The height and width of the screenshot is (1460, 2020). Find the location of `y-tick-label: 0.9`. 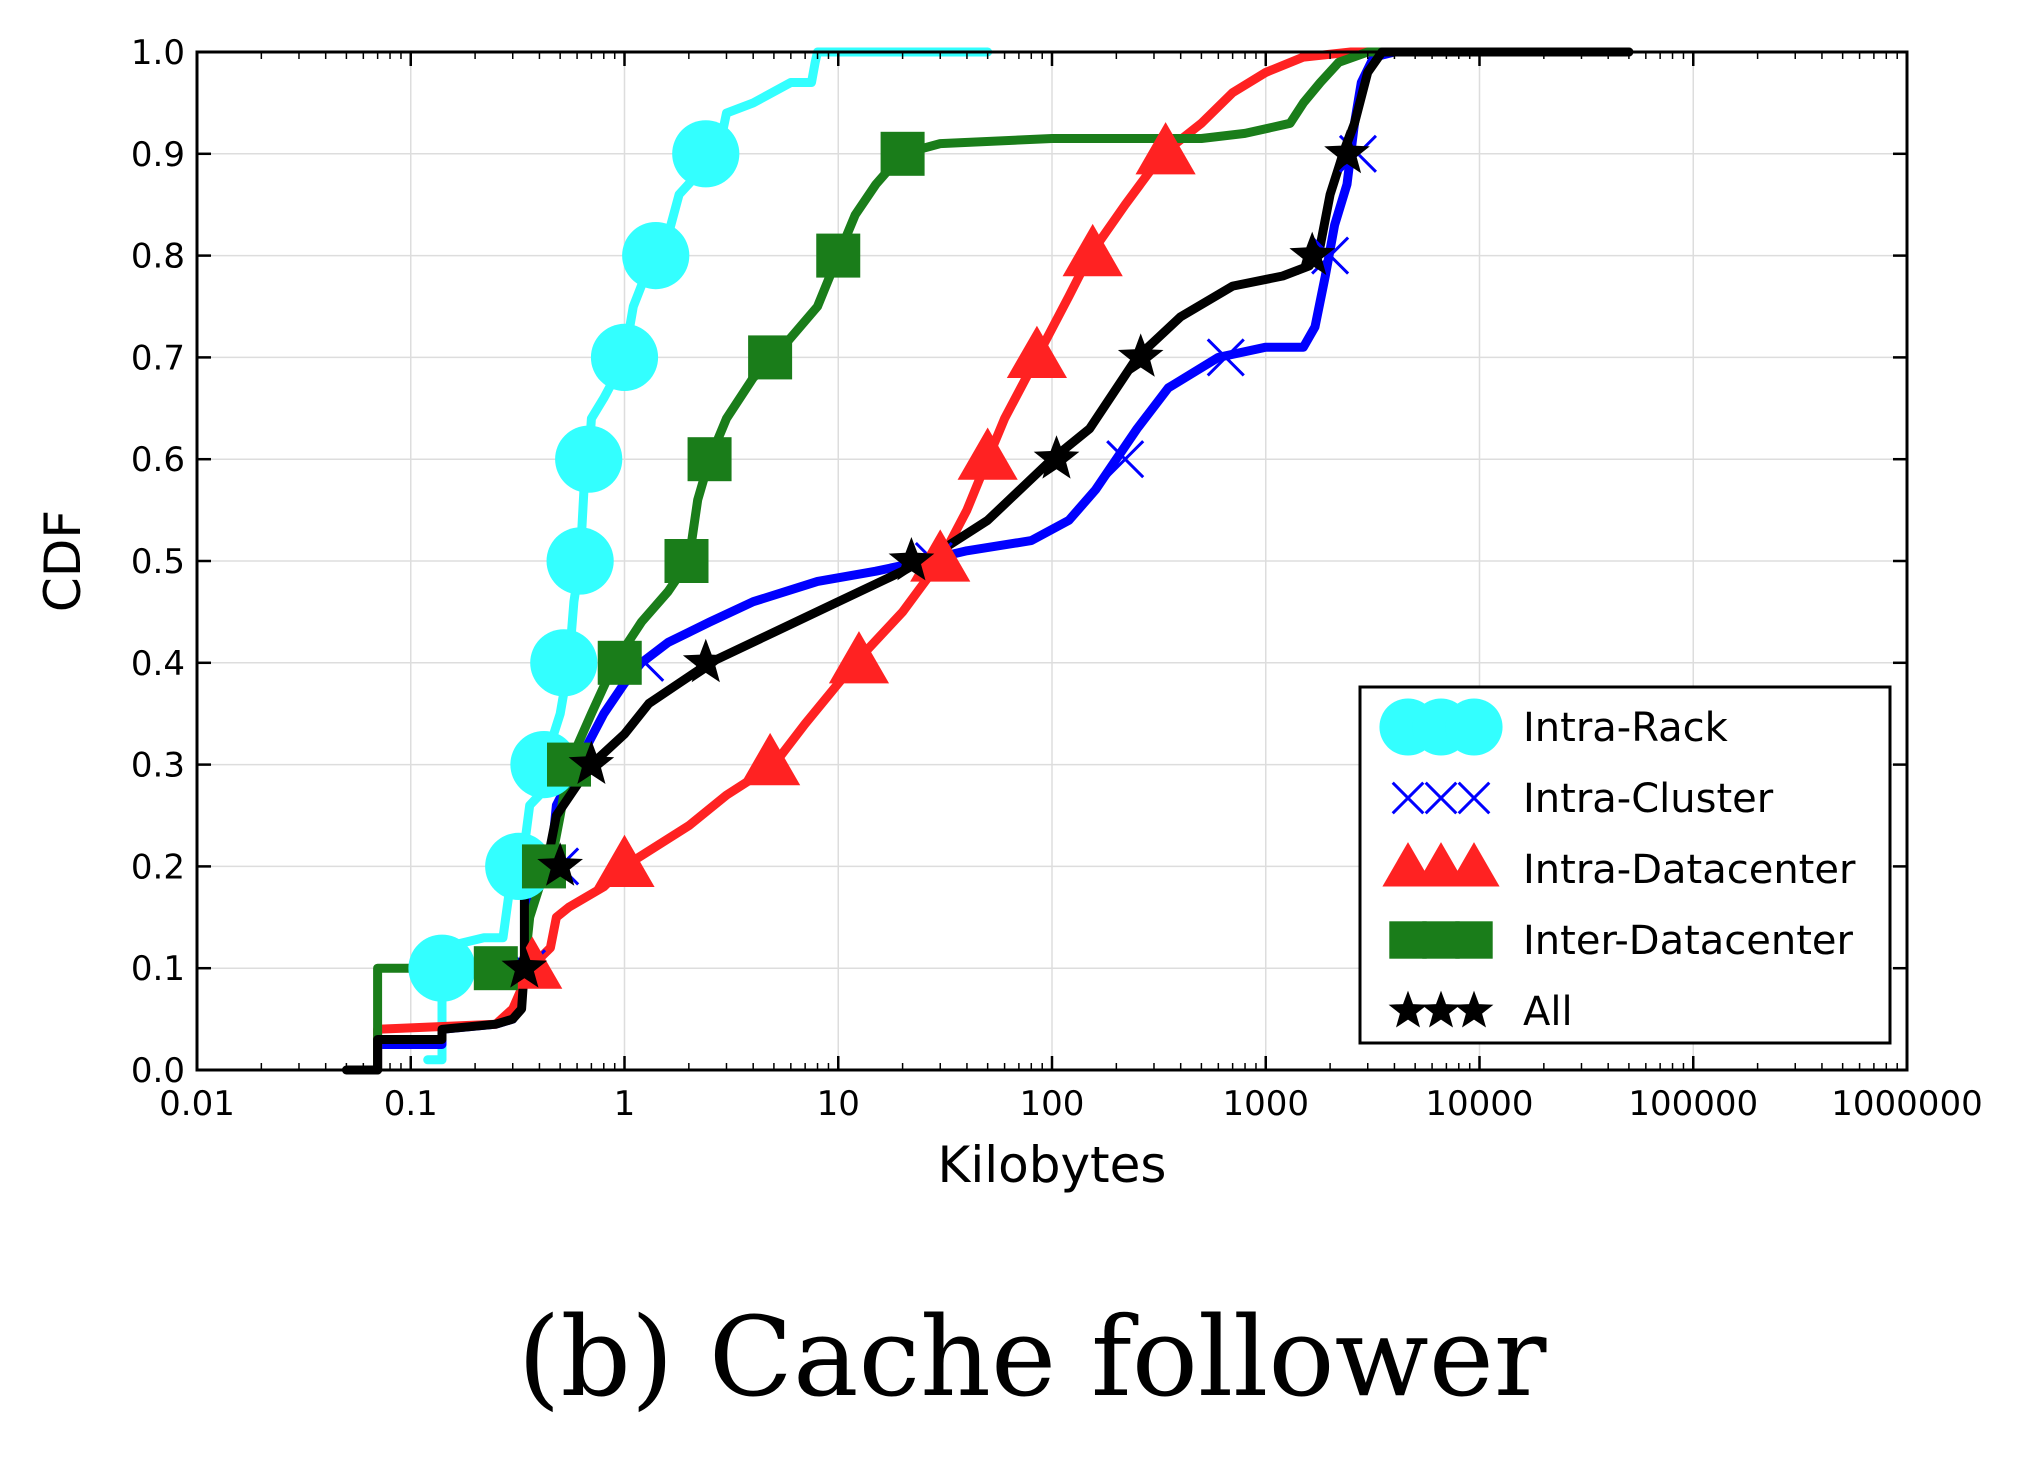

y-tick-label: 0.9 is located at coordinates (158, 155).